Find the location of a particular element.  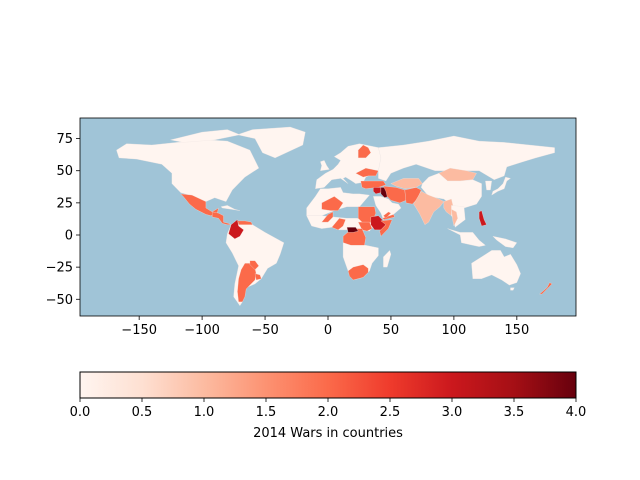

y-tick-label: 0 is located at coordinates (69, 236).